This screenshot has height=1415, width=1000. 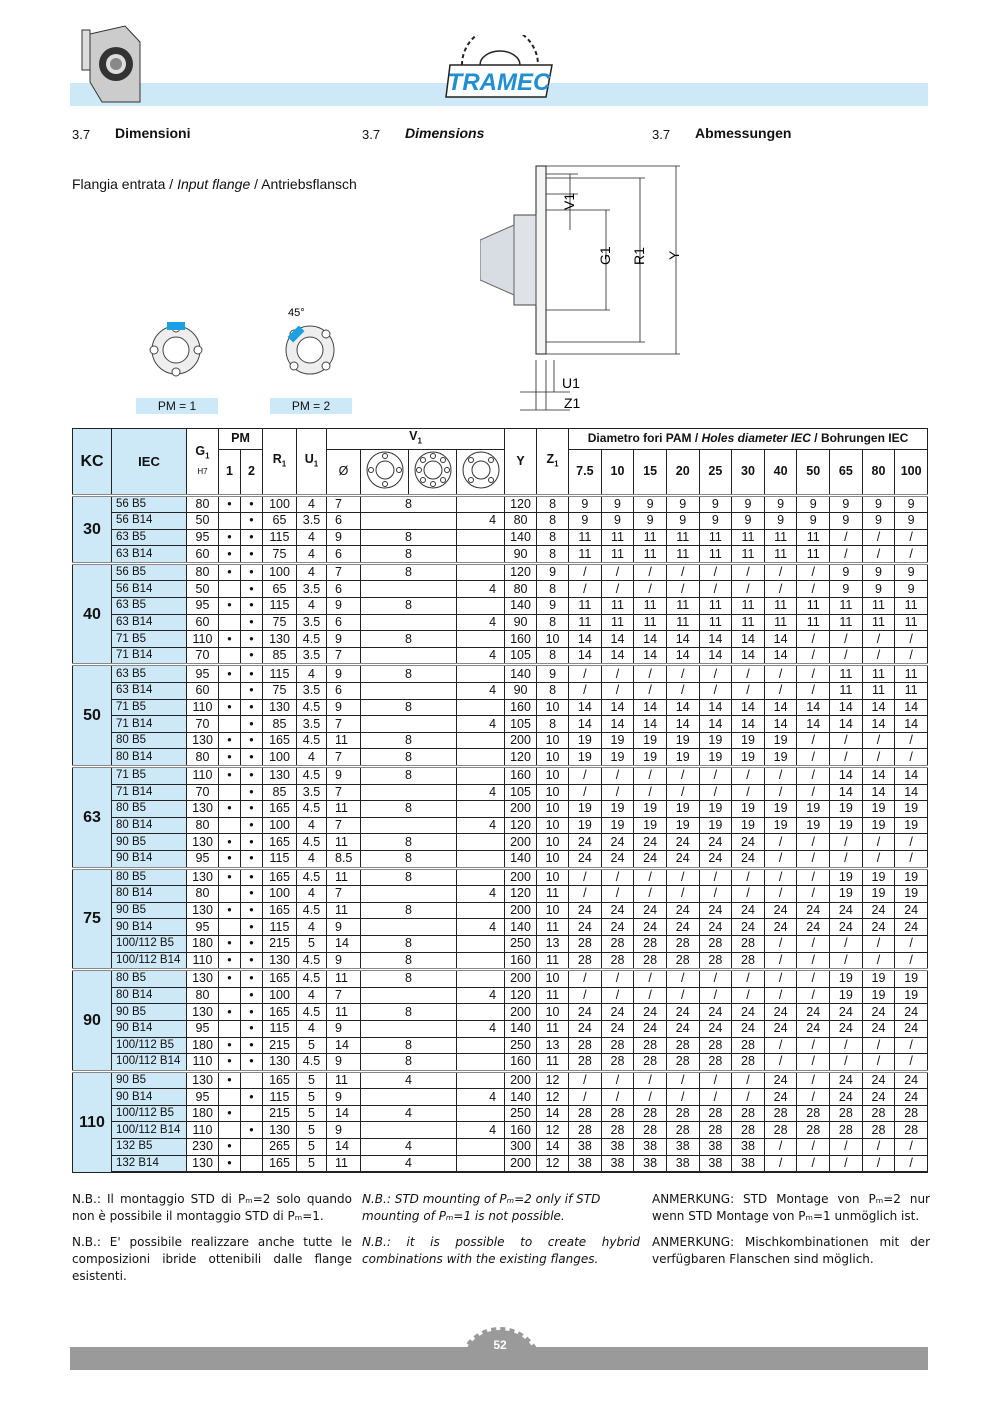 What do you see at coordinates (251, 472) in the screenshot?
I see `col-header-pm2: 2` at bounding box center [251, 472].